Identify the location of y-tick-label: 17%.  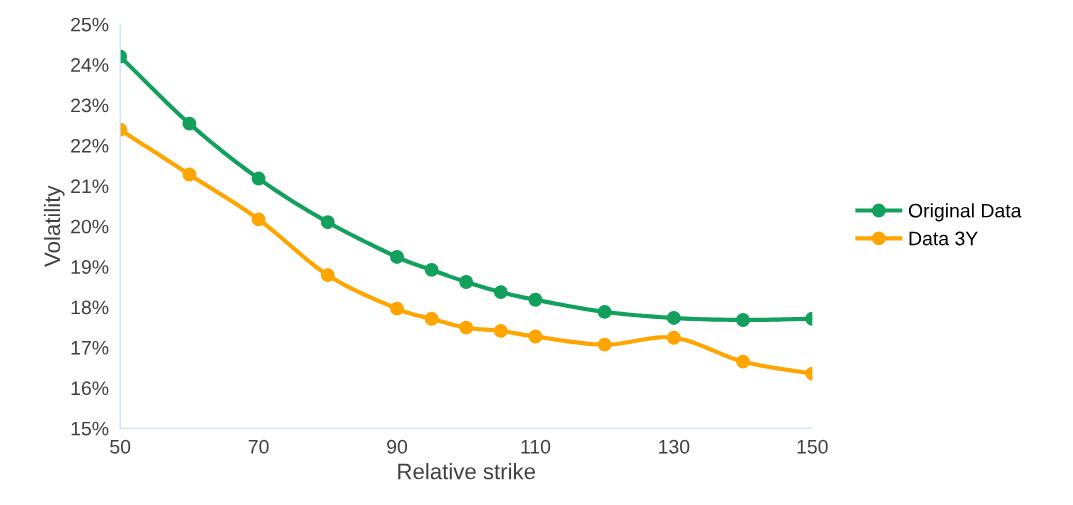
(90, 347).